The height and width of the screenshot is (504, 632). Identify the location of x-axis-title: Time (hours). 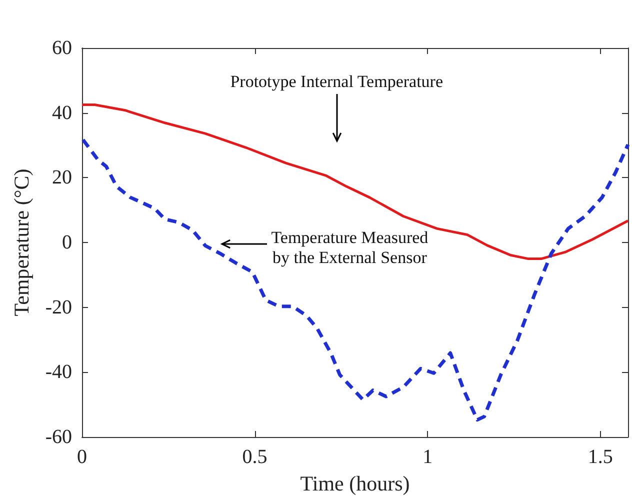
(355, 484).